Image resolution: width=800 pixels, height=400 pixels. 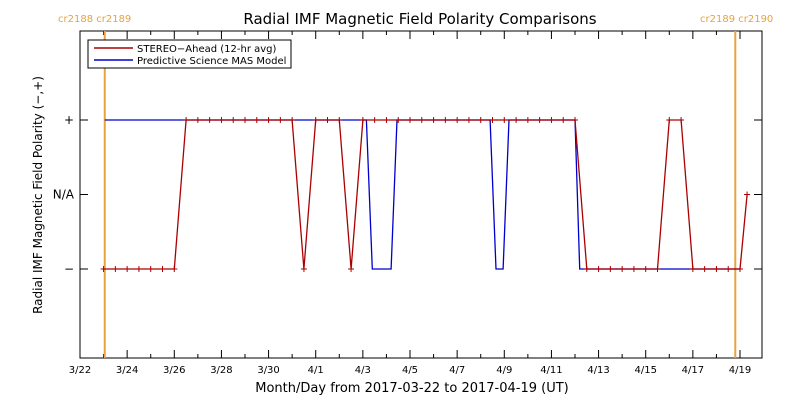 I want to click on legend-label-model: Predictive Science MAS Model, so click(x=211, y=61).